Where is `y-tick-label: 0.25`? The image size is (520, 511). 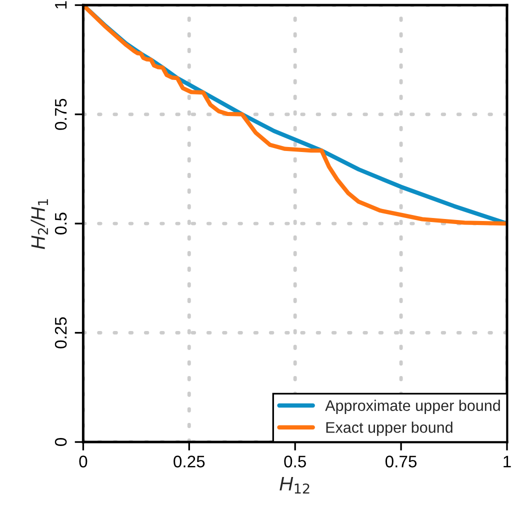
y-tick-label: 0.25 is located at coordinates (60, 332).